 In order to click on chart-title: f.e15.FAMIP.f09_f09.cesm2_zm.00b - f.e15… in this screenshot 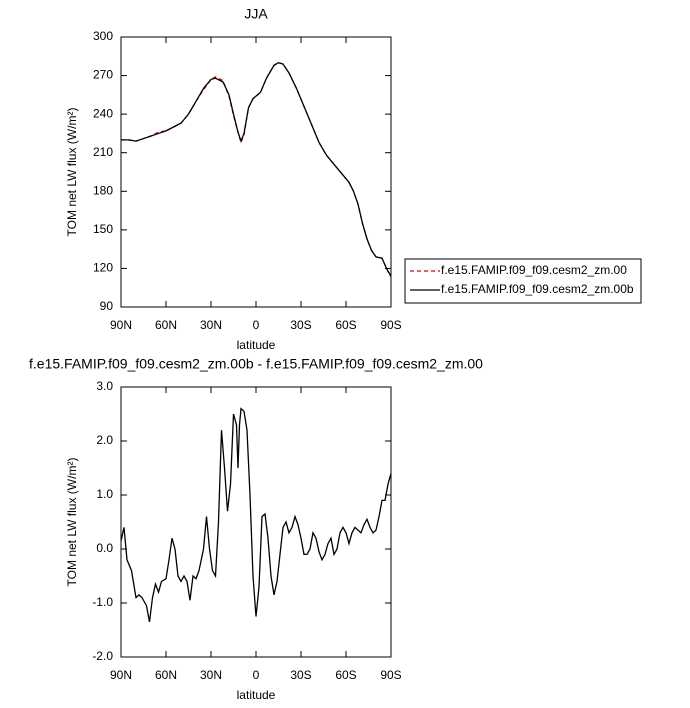, I will do `click(256, 364)`.